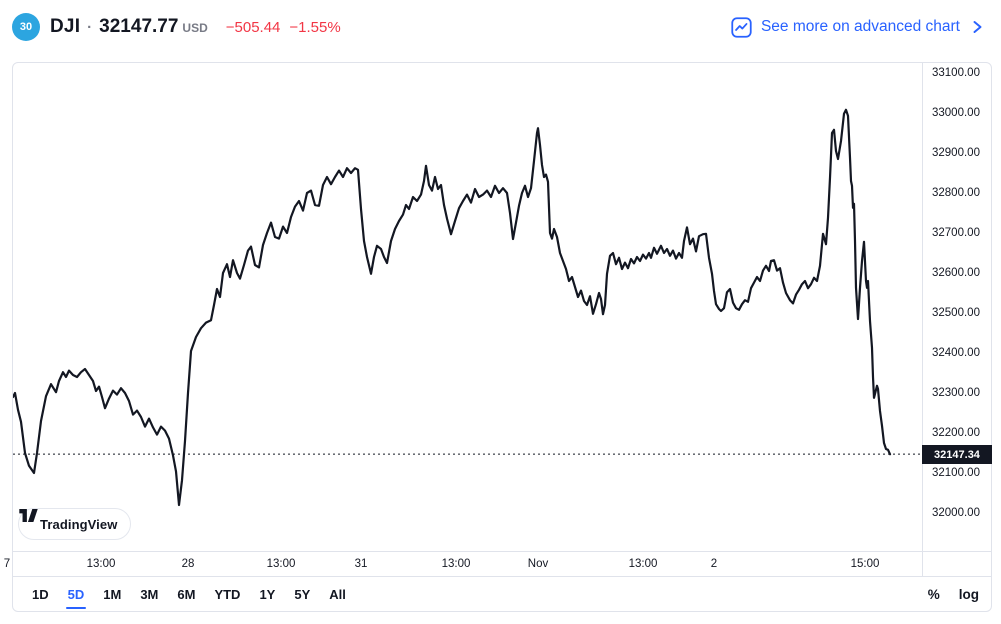  Describe the element at coordinates (253, 27) in the screenshot. I see `change-absolute: −505.44` at that location.